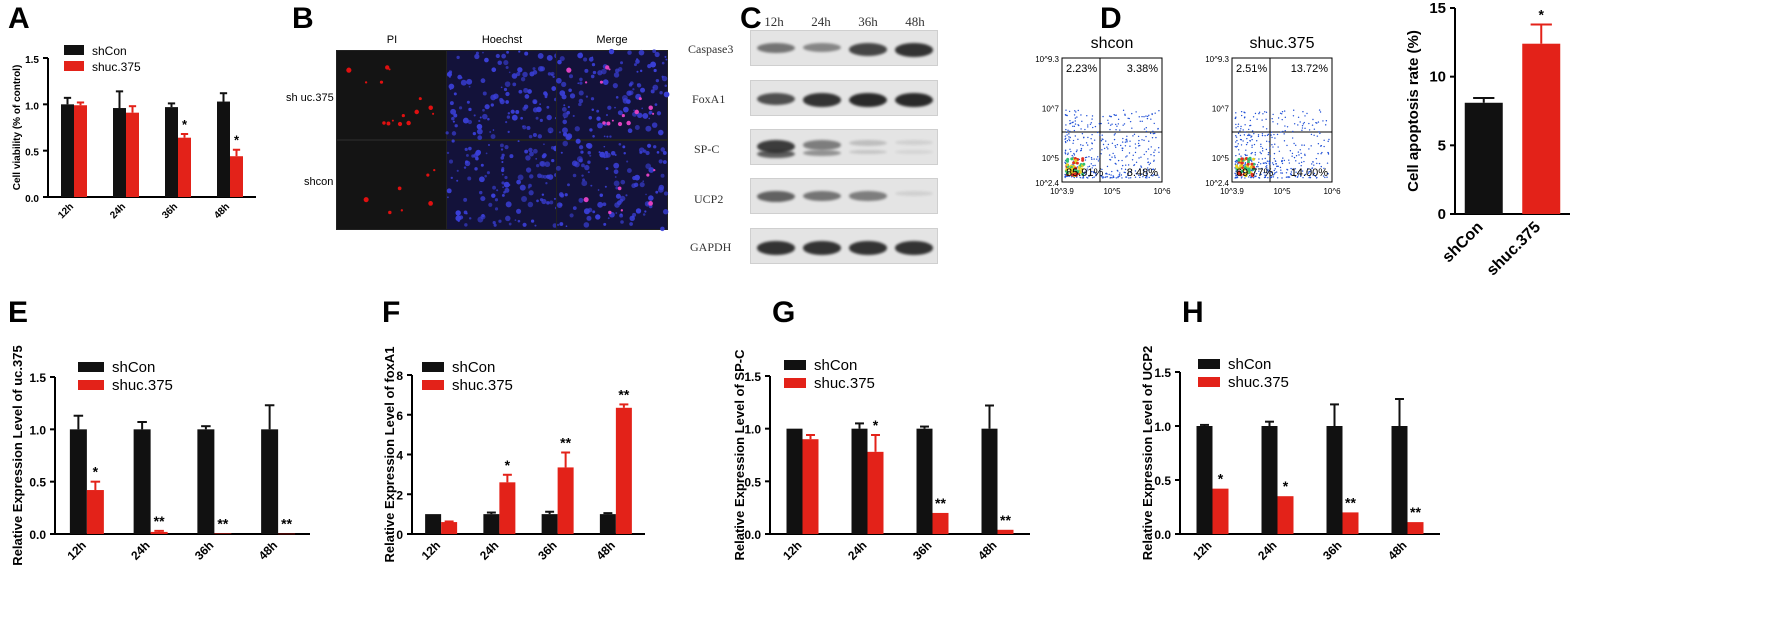  What do you see at coordinates (1514, 249) in the screenshot?
I see `x-tick-label: shuc.375` at bounding box center [1514, 249].